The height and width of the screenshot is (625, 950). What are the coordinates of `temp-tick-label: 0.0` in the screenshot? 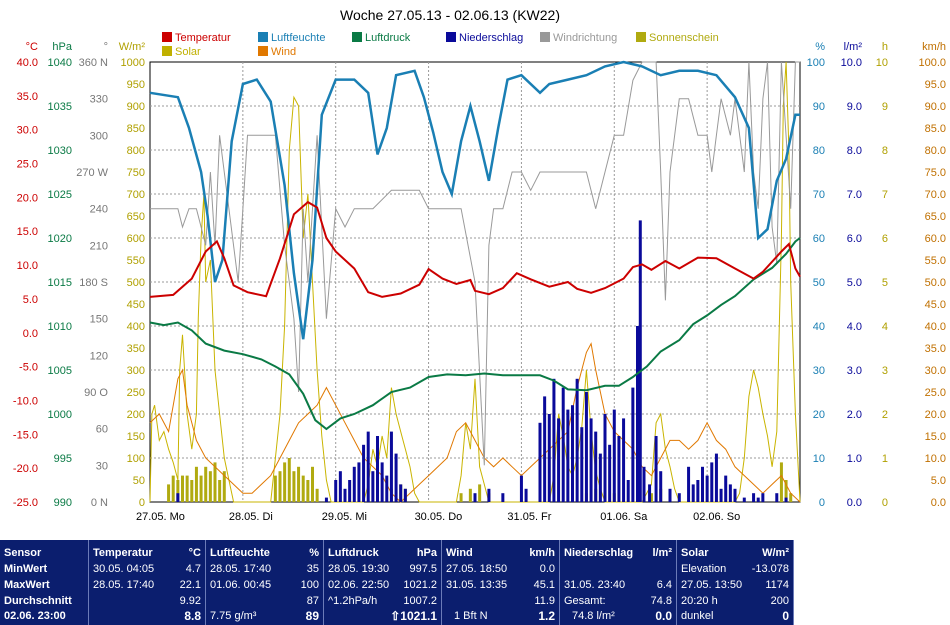 It's located at (30, 334).